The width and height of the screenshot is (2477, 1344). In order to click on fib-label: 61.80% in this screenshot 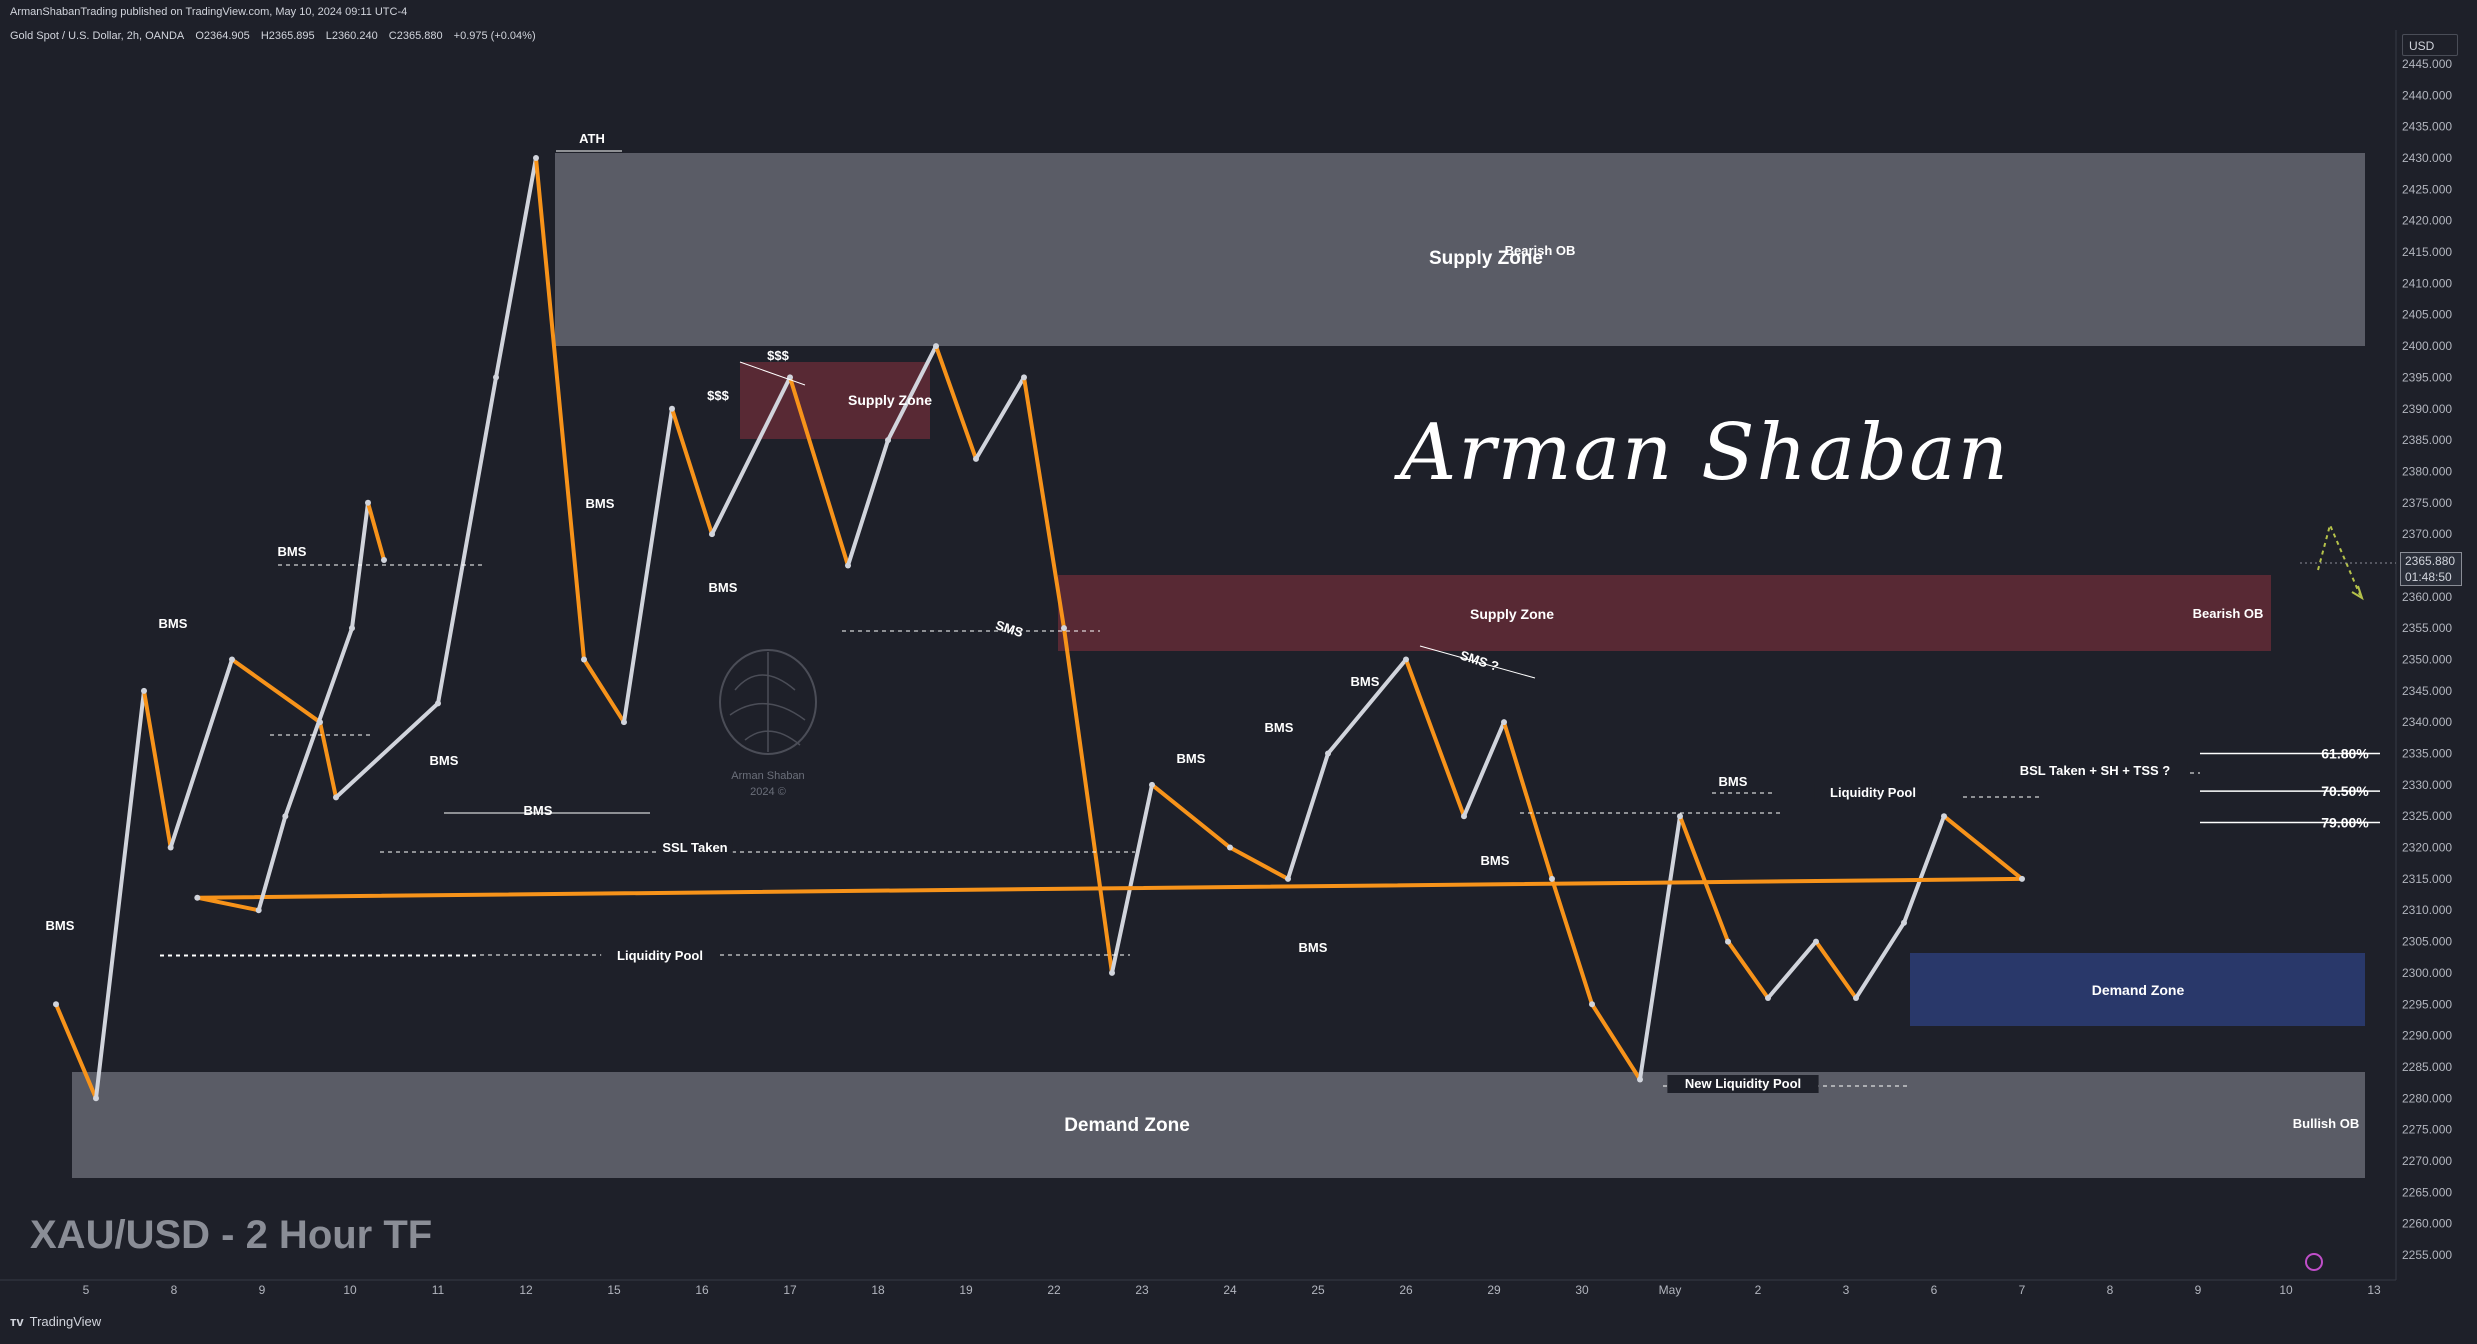, I will do `click(2345, 754)`.